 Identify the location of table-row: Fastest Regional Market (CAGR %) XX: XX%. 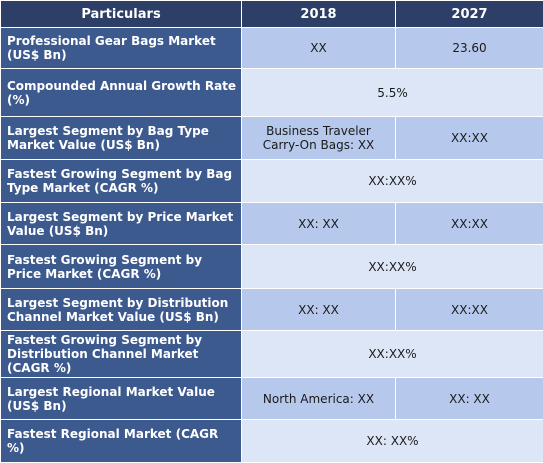
(272, 441).